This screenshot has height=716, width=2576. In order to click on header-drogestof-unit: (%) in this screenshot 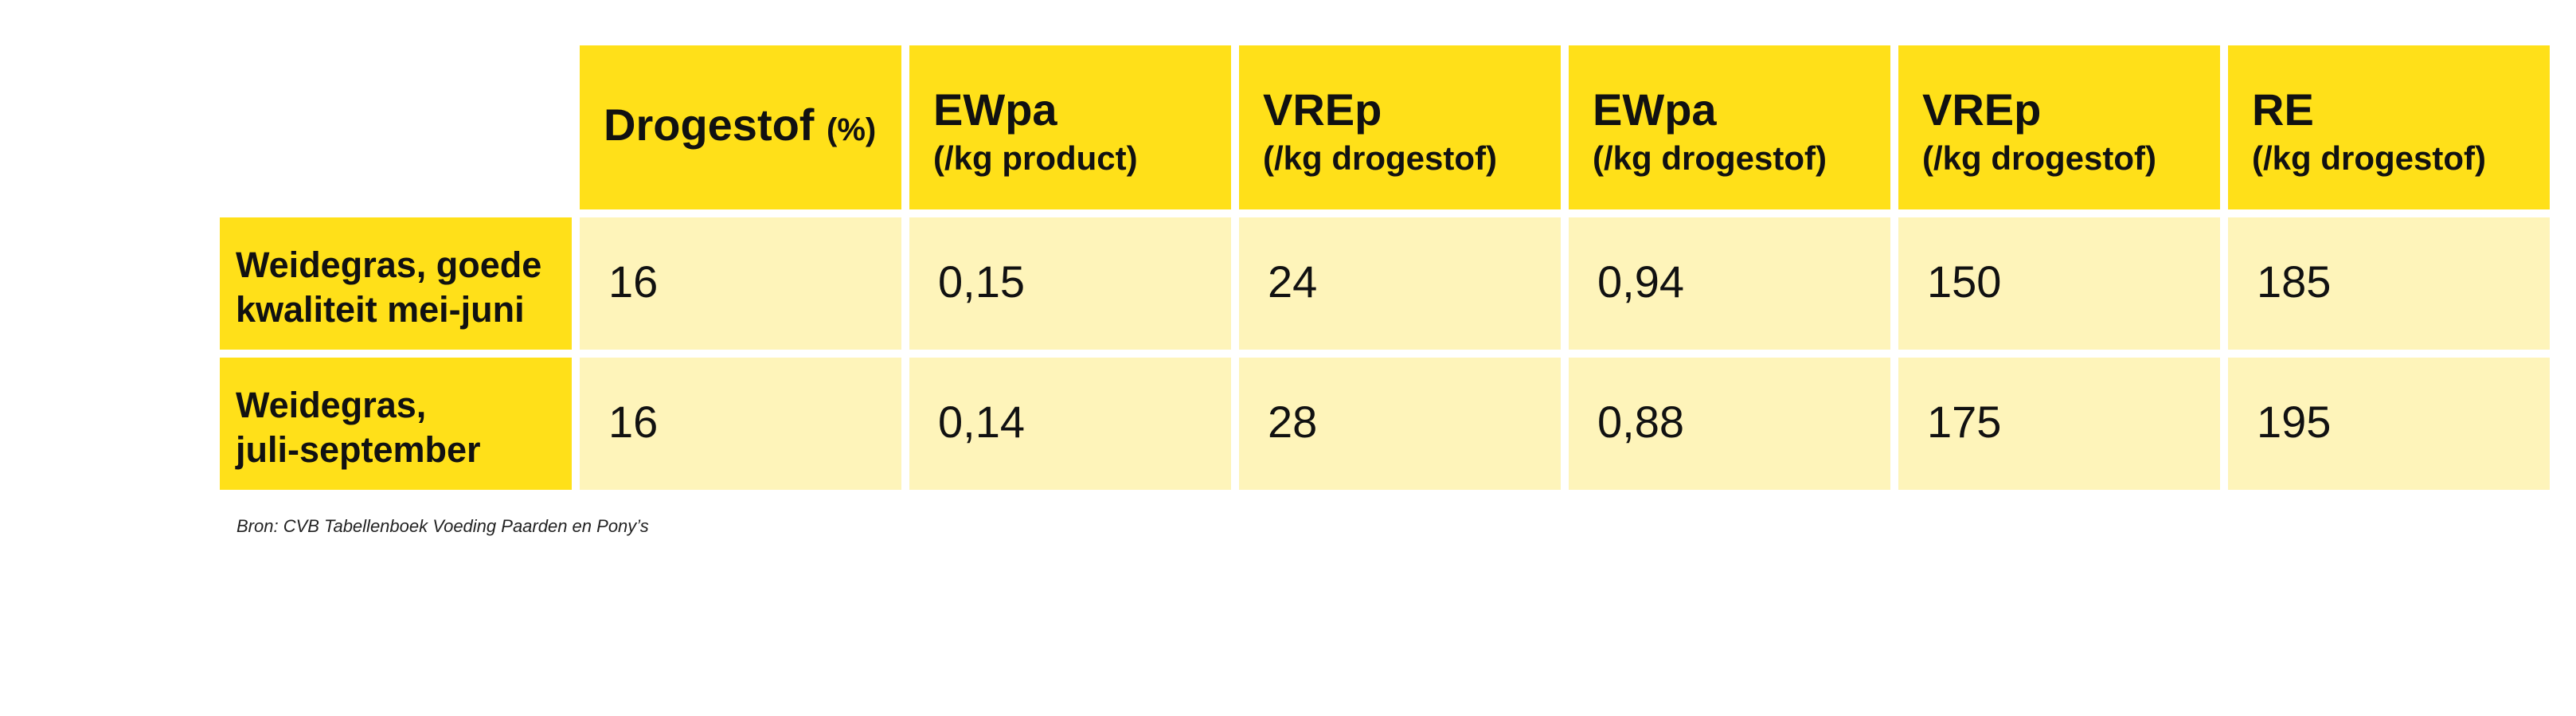, I will do `click(852, 129)`.